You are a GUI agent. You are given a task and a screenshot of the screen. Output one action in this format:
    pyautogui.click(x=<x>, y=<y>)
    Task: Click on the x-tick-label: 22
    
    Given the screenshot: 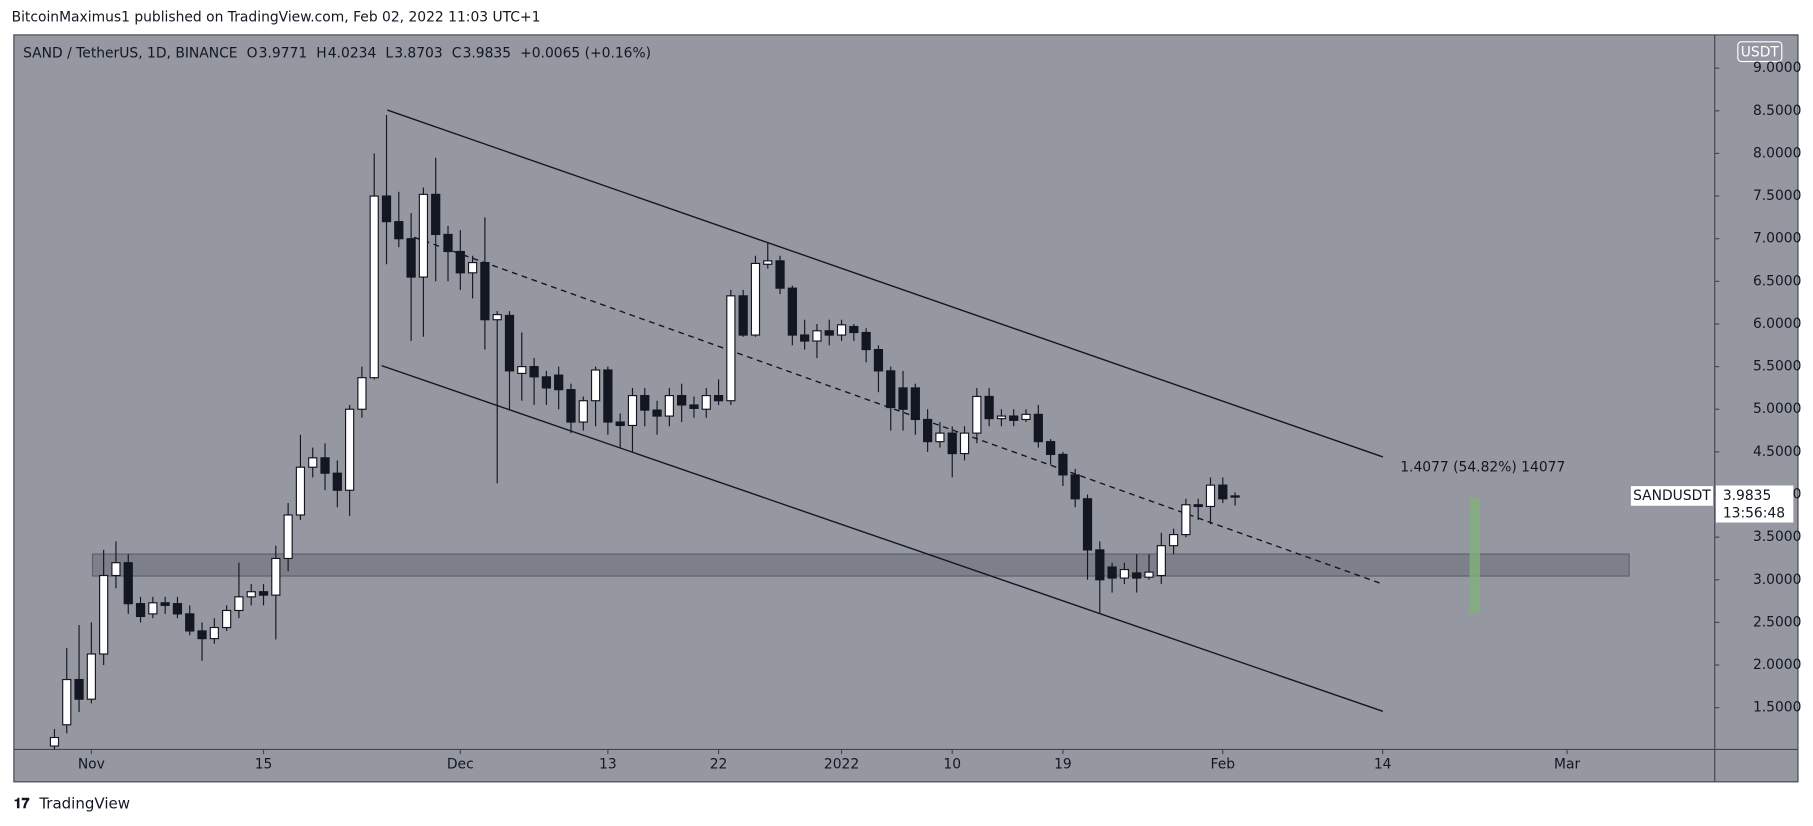 What is the action you would take?
    pyautogui.click(x=719, y=765)
    